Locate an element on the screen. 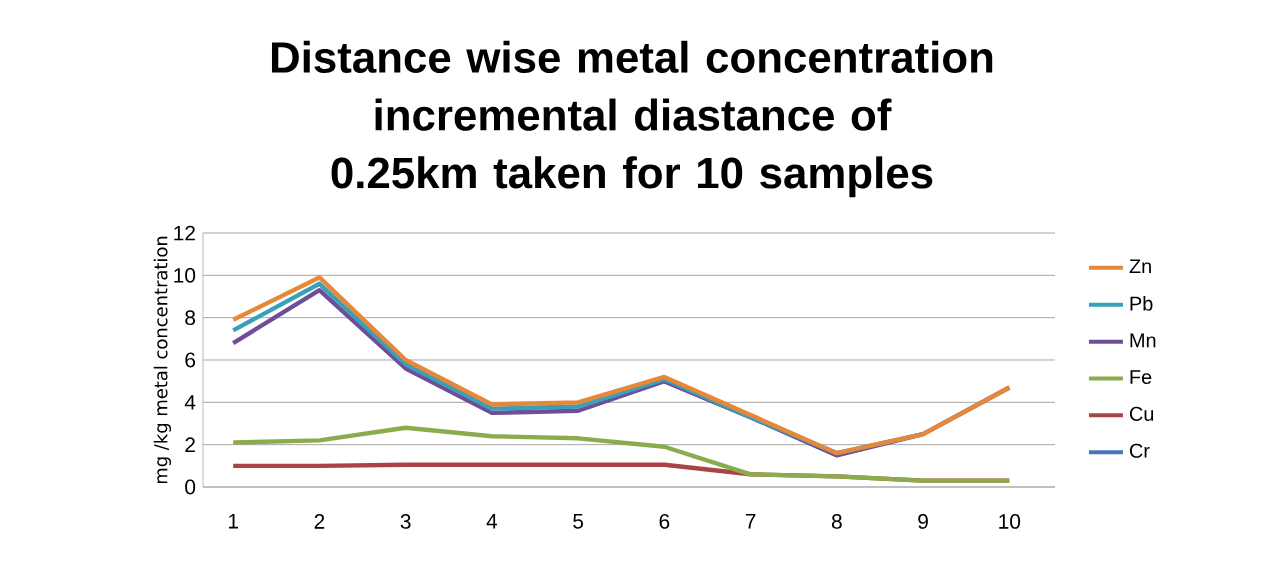 The image size is (1267, 567). y-tick-label: 8 is located at coordinates (190, 318).